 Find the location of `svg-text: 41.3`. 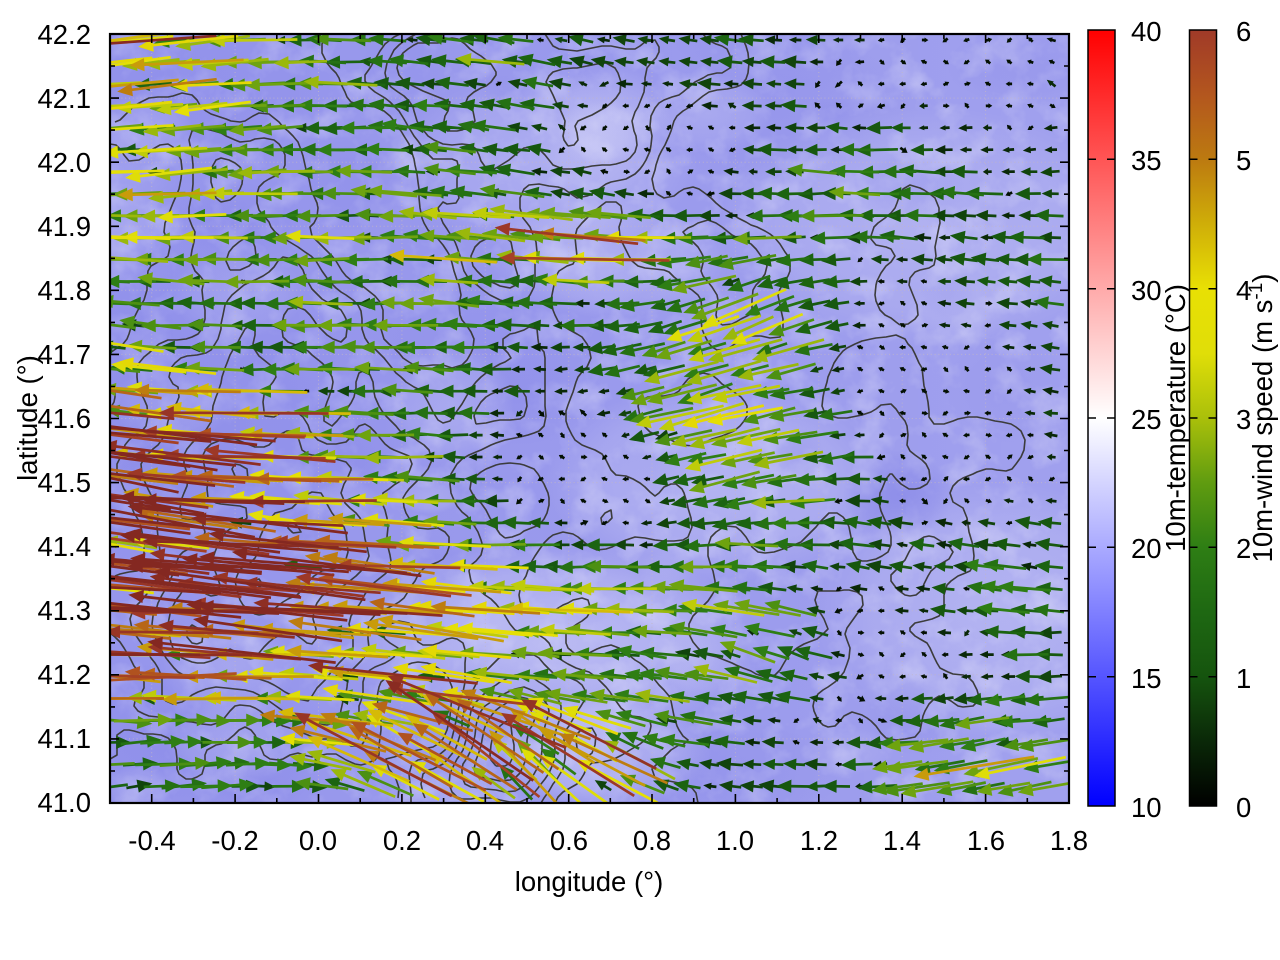

svg-text: 41.3 is located at coordinates (64, 610).